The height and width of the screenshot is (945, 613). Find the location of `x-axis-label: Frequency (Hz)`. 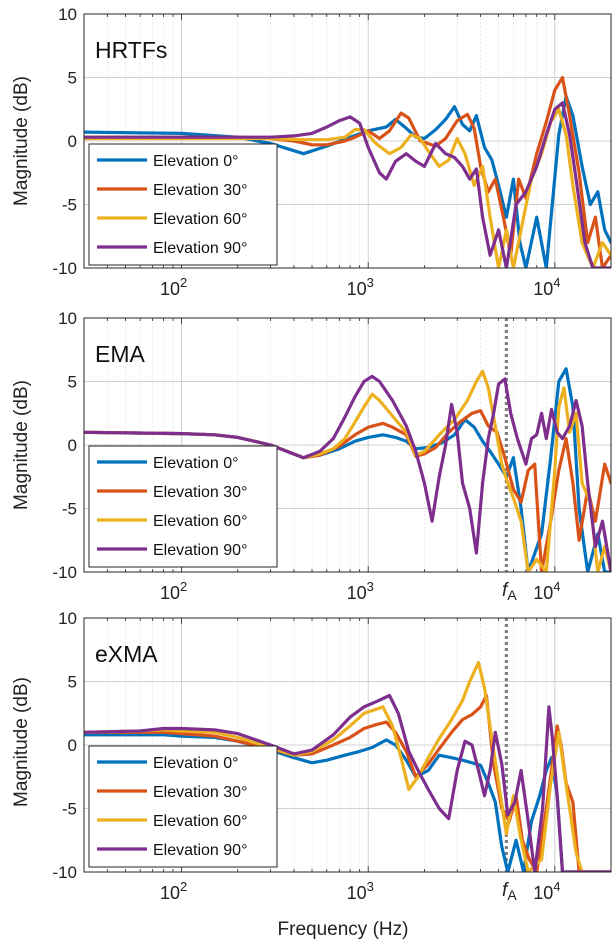

x-axis-label: Frequency (Hz) is located at coordinates (343, 929).